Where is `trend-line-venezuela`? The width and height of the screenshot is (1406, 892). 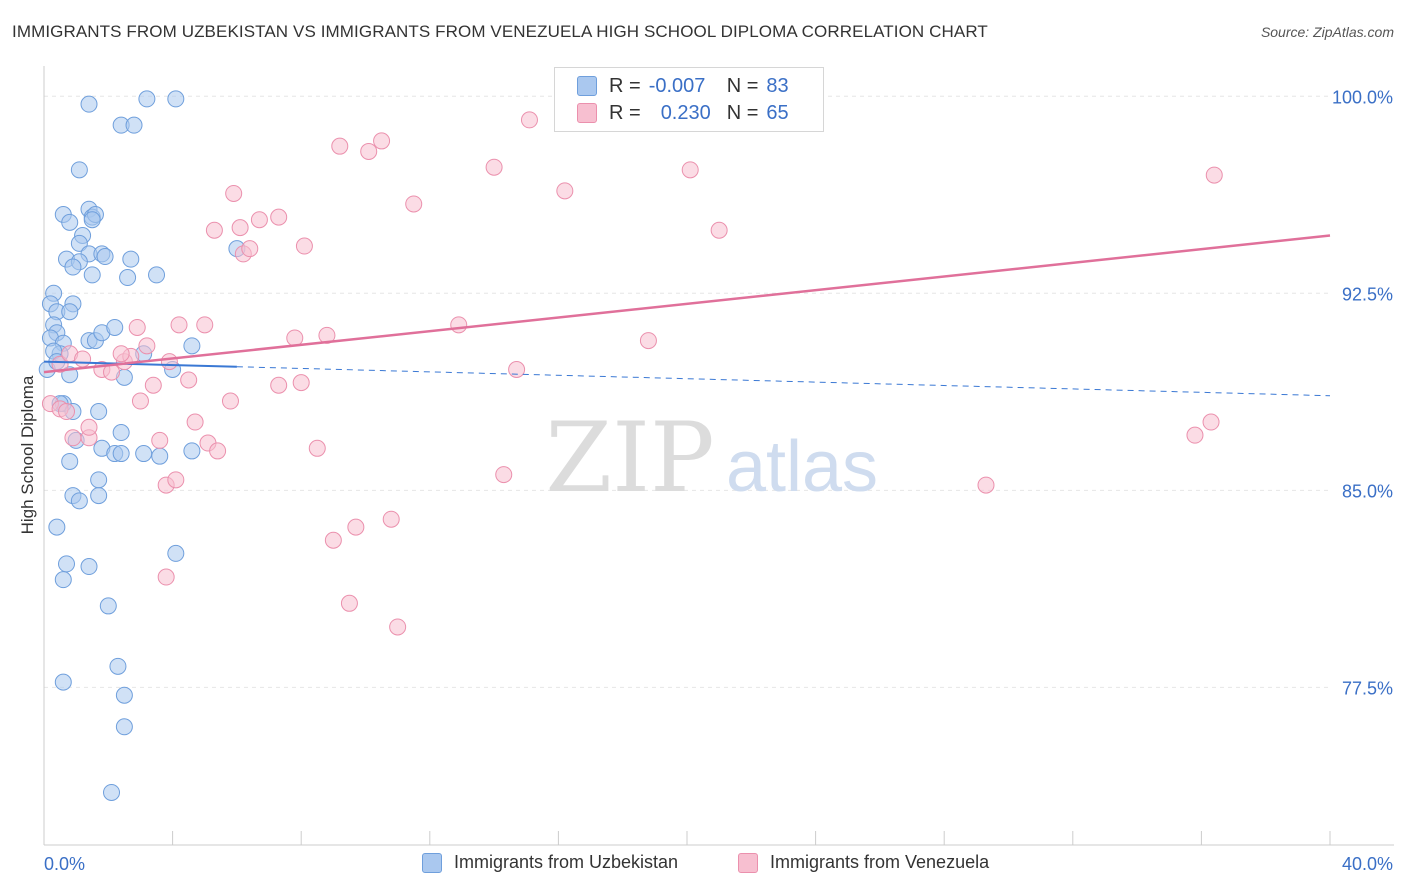
trend-line-venezuela is located at coordinates (687, 304).